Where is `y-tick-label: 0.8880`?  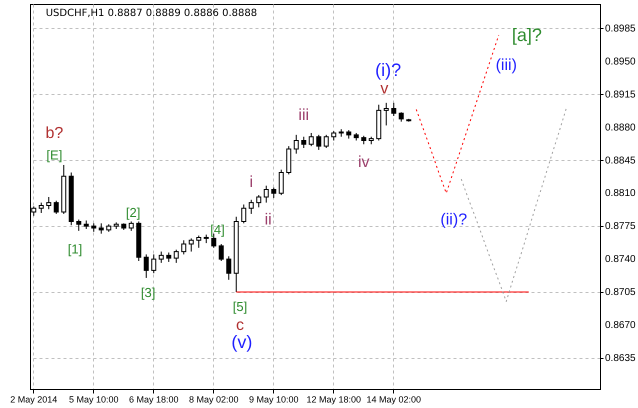
y-tick-label: 0.8880 is located at coordinates (620, 128).